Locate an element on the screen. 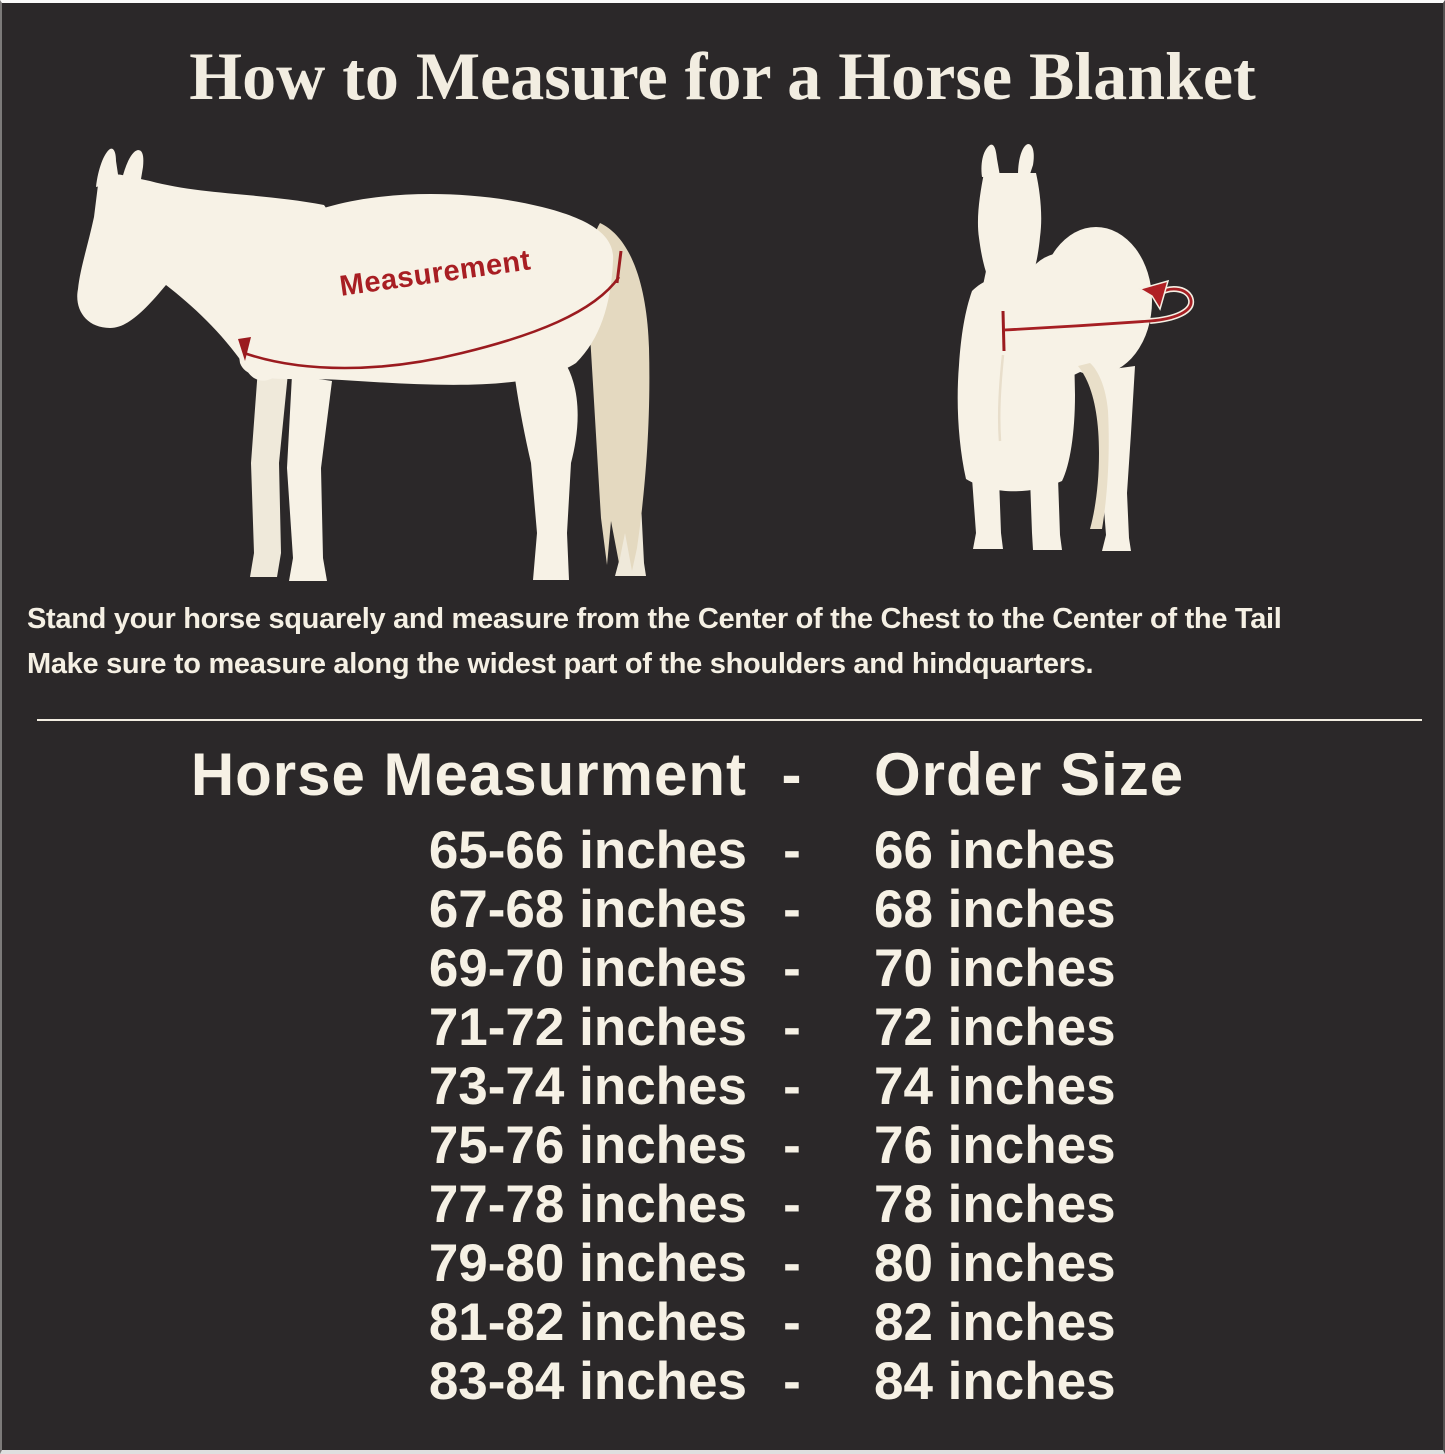 This screenshot has height=1454, width=1445. row-measurement: 73-74 inches is located at coordinates (587, 1086).